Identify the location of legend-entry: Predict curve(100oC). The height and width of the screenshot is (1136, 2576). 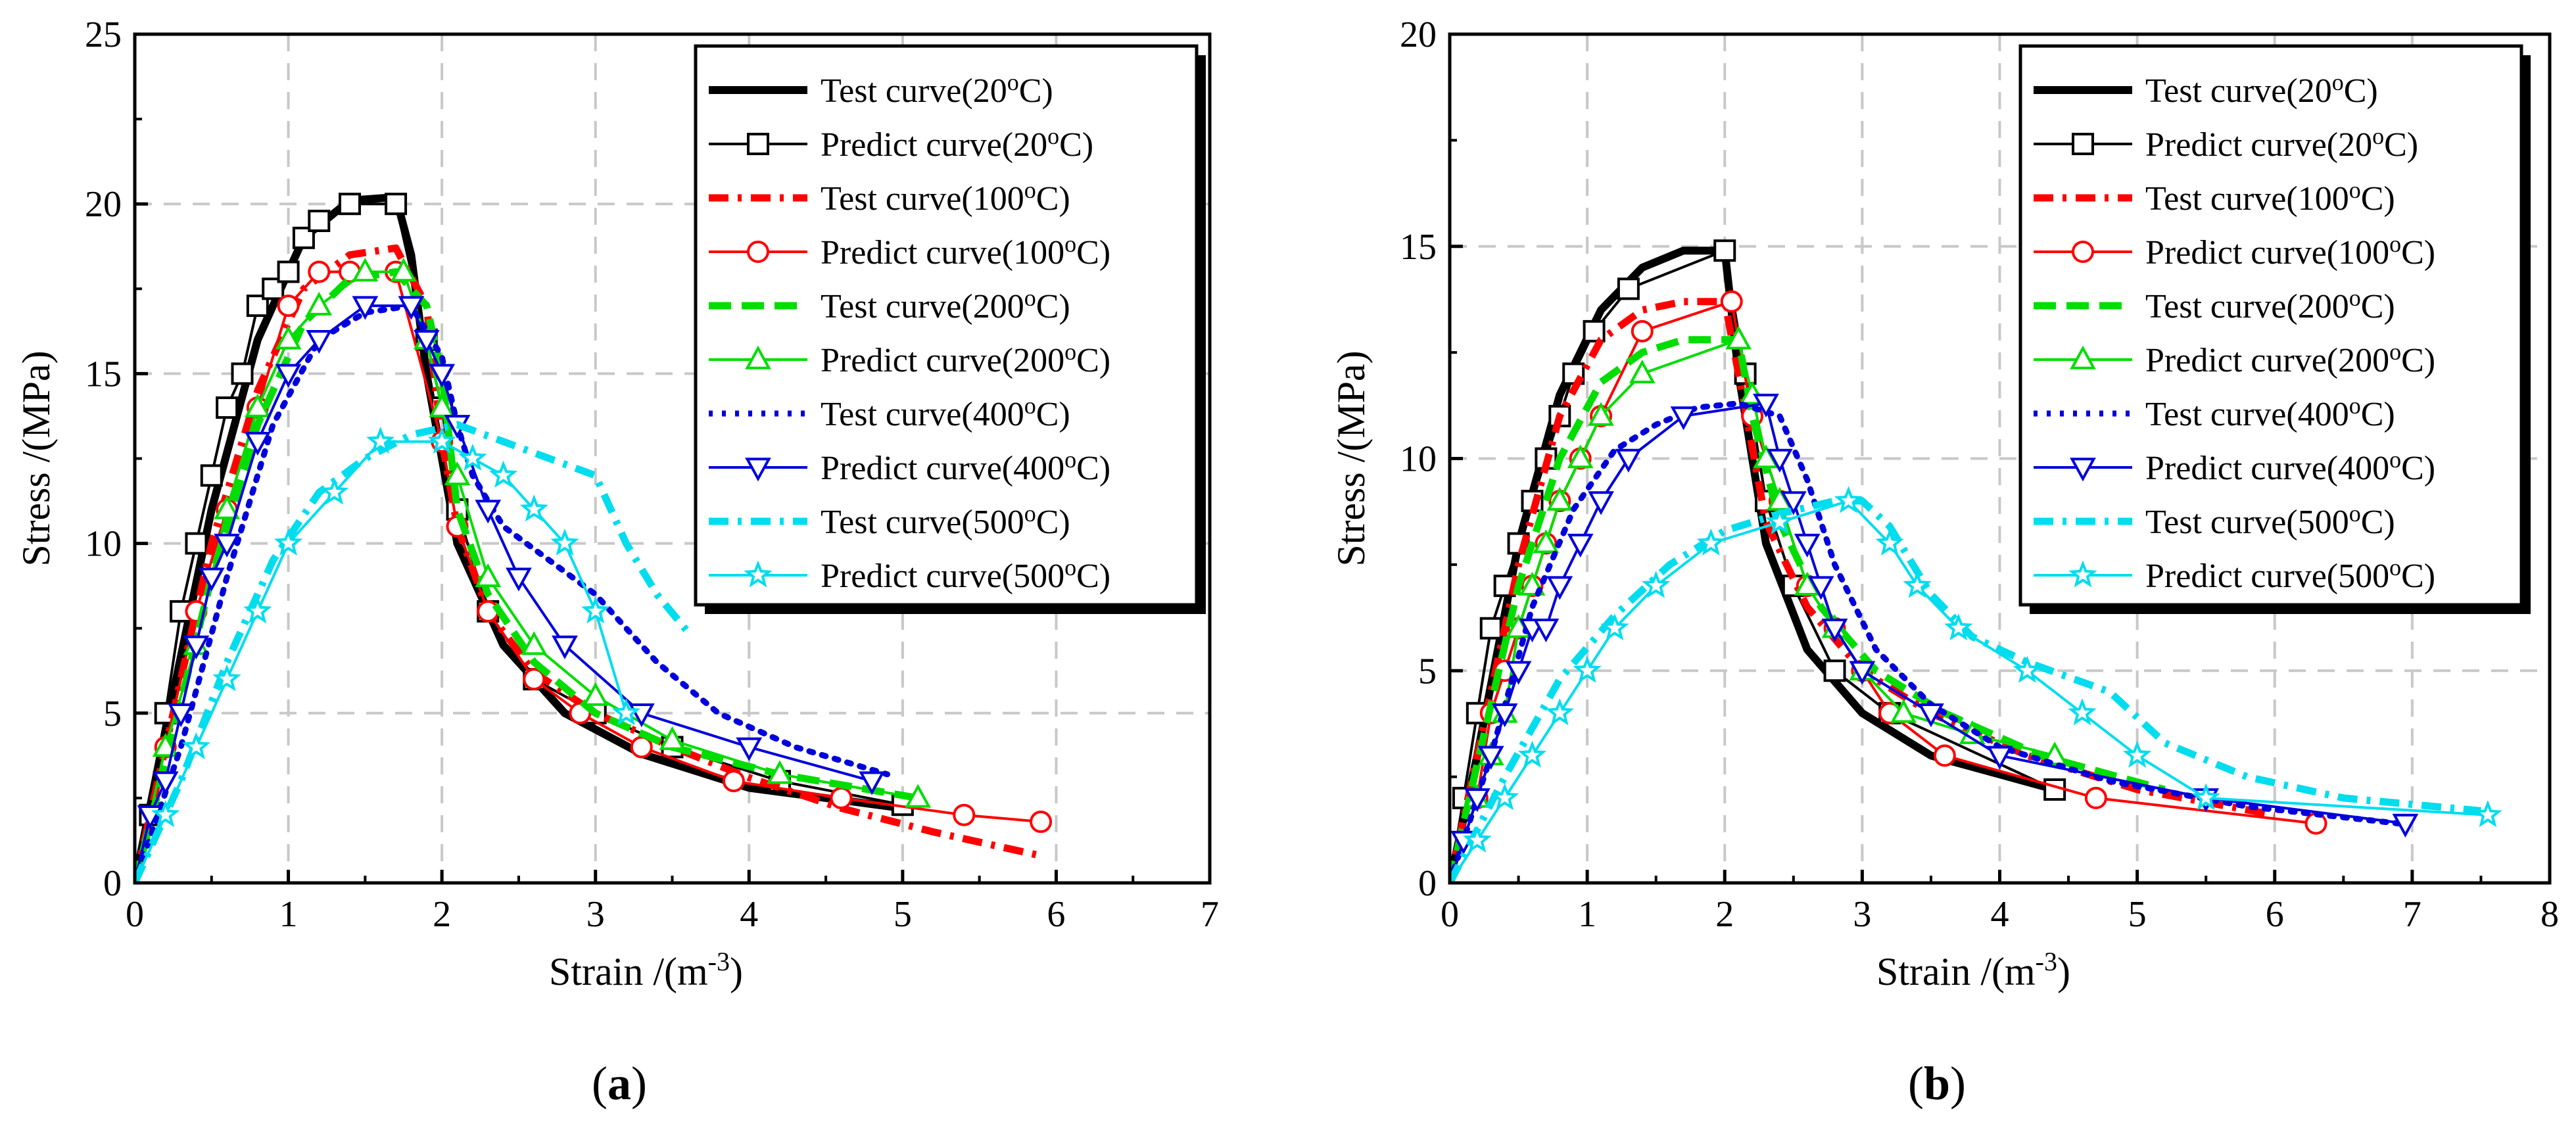
(910, 251).